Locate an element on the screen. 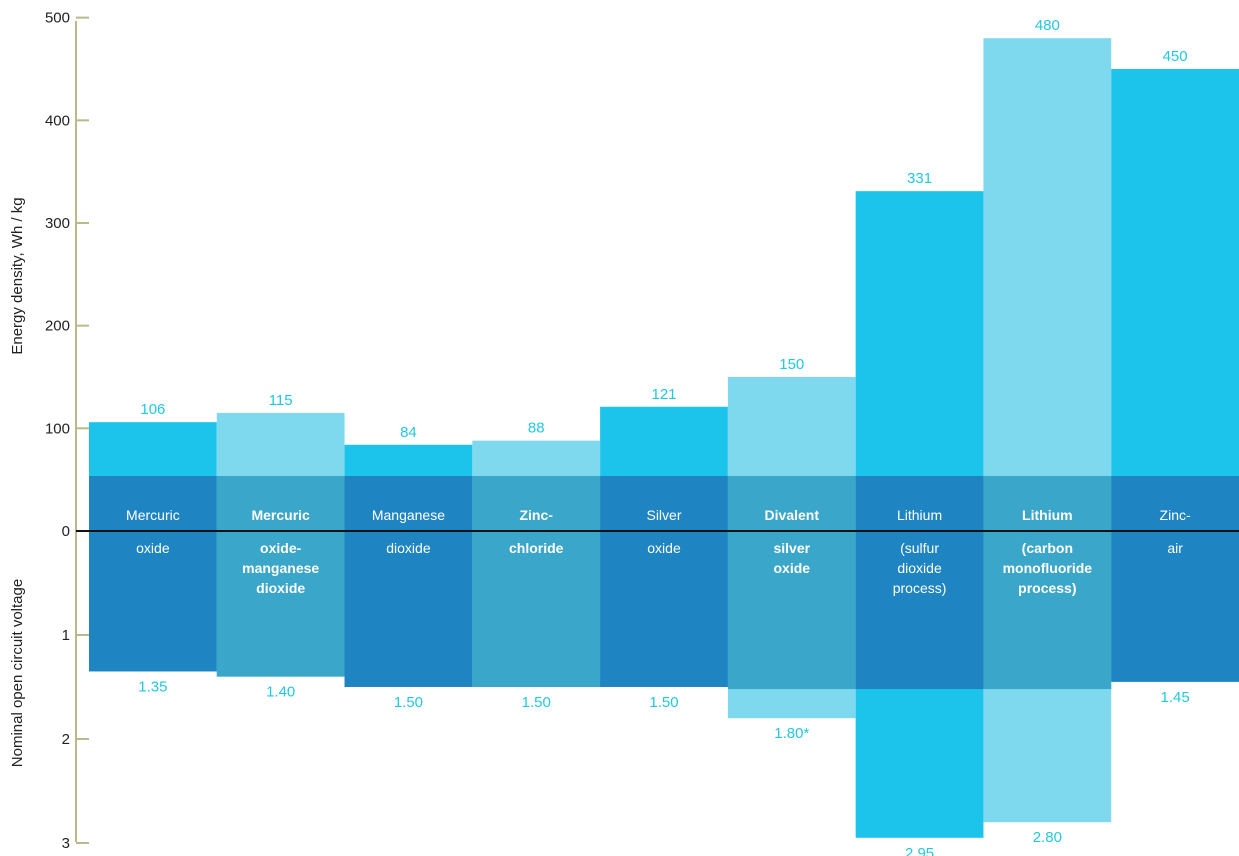 The height and width of the screenshot is (856, 1239). voltage-tick-label: 3 is located at coordinates (66, 843).